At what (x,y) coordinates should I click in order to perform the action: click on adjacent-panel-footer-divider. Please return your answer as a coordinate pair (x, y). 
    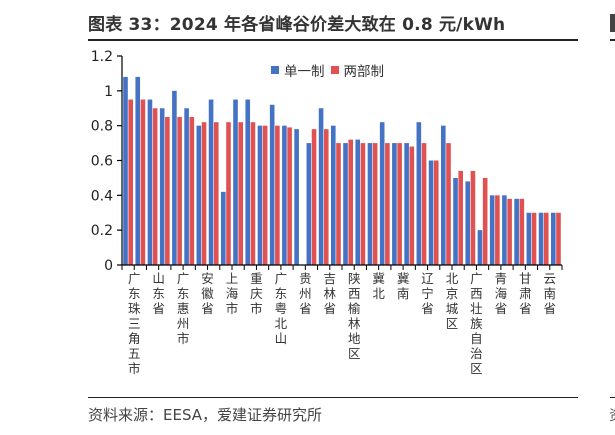
    Looking at the image, I should click on (612, 397).